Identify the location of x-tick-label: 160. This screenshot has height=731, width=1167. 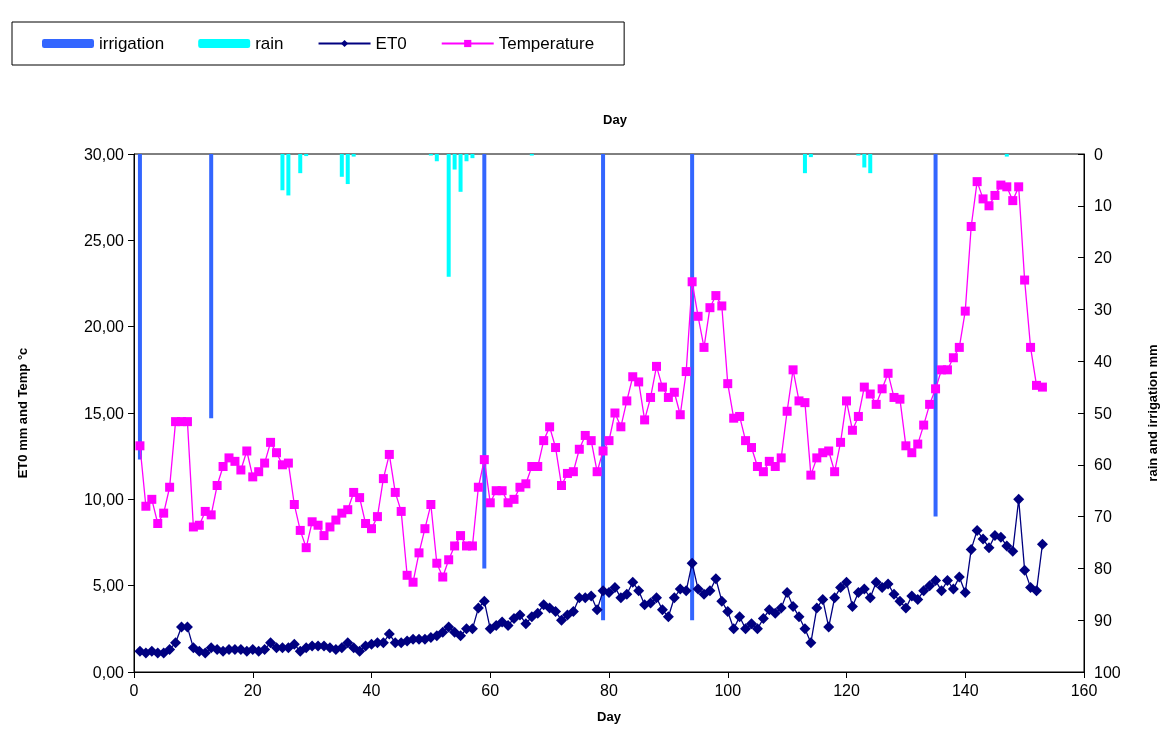
(1084, 690).